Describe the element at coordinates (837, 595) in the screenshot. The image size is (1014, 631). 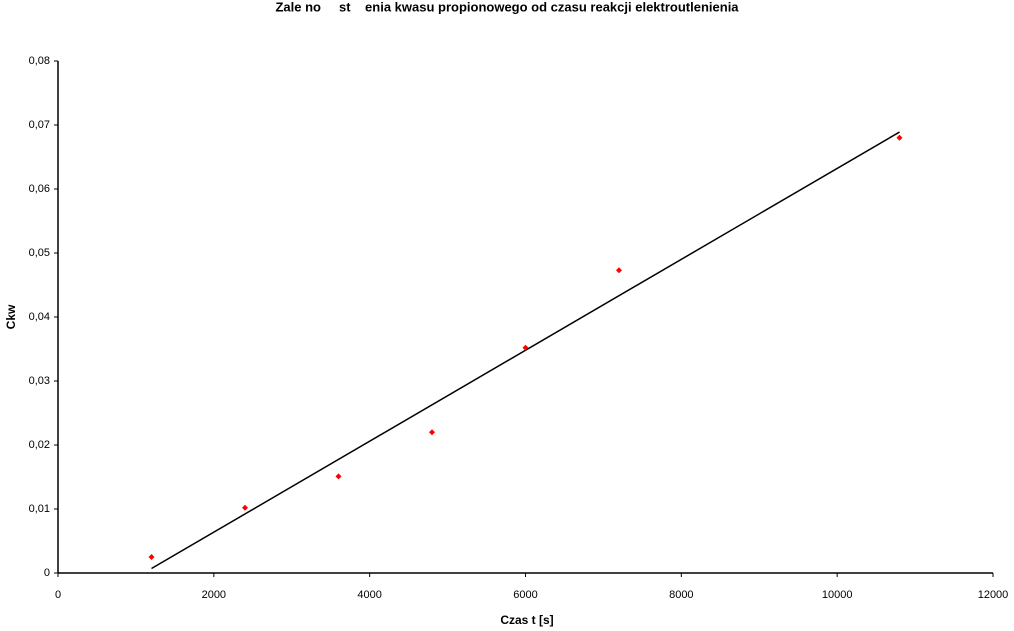
I see `x-tick-label: 10000` at that location.